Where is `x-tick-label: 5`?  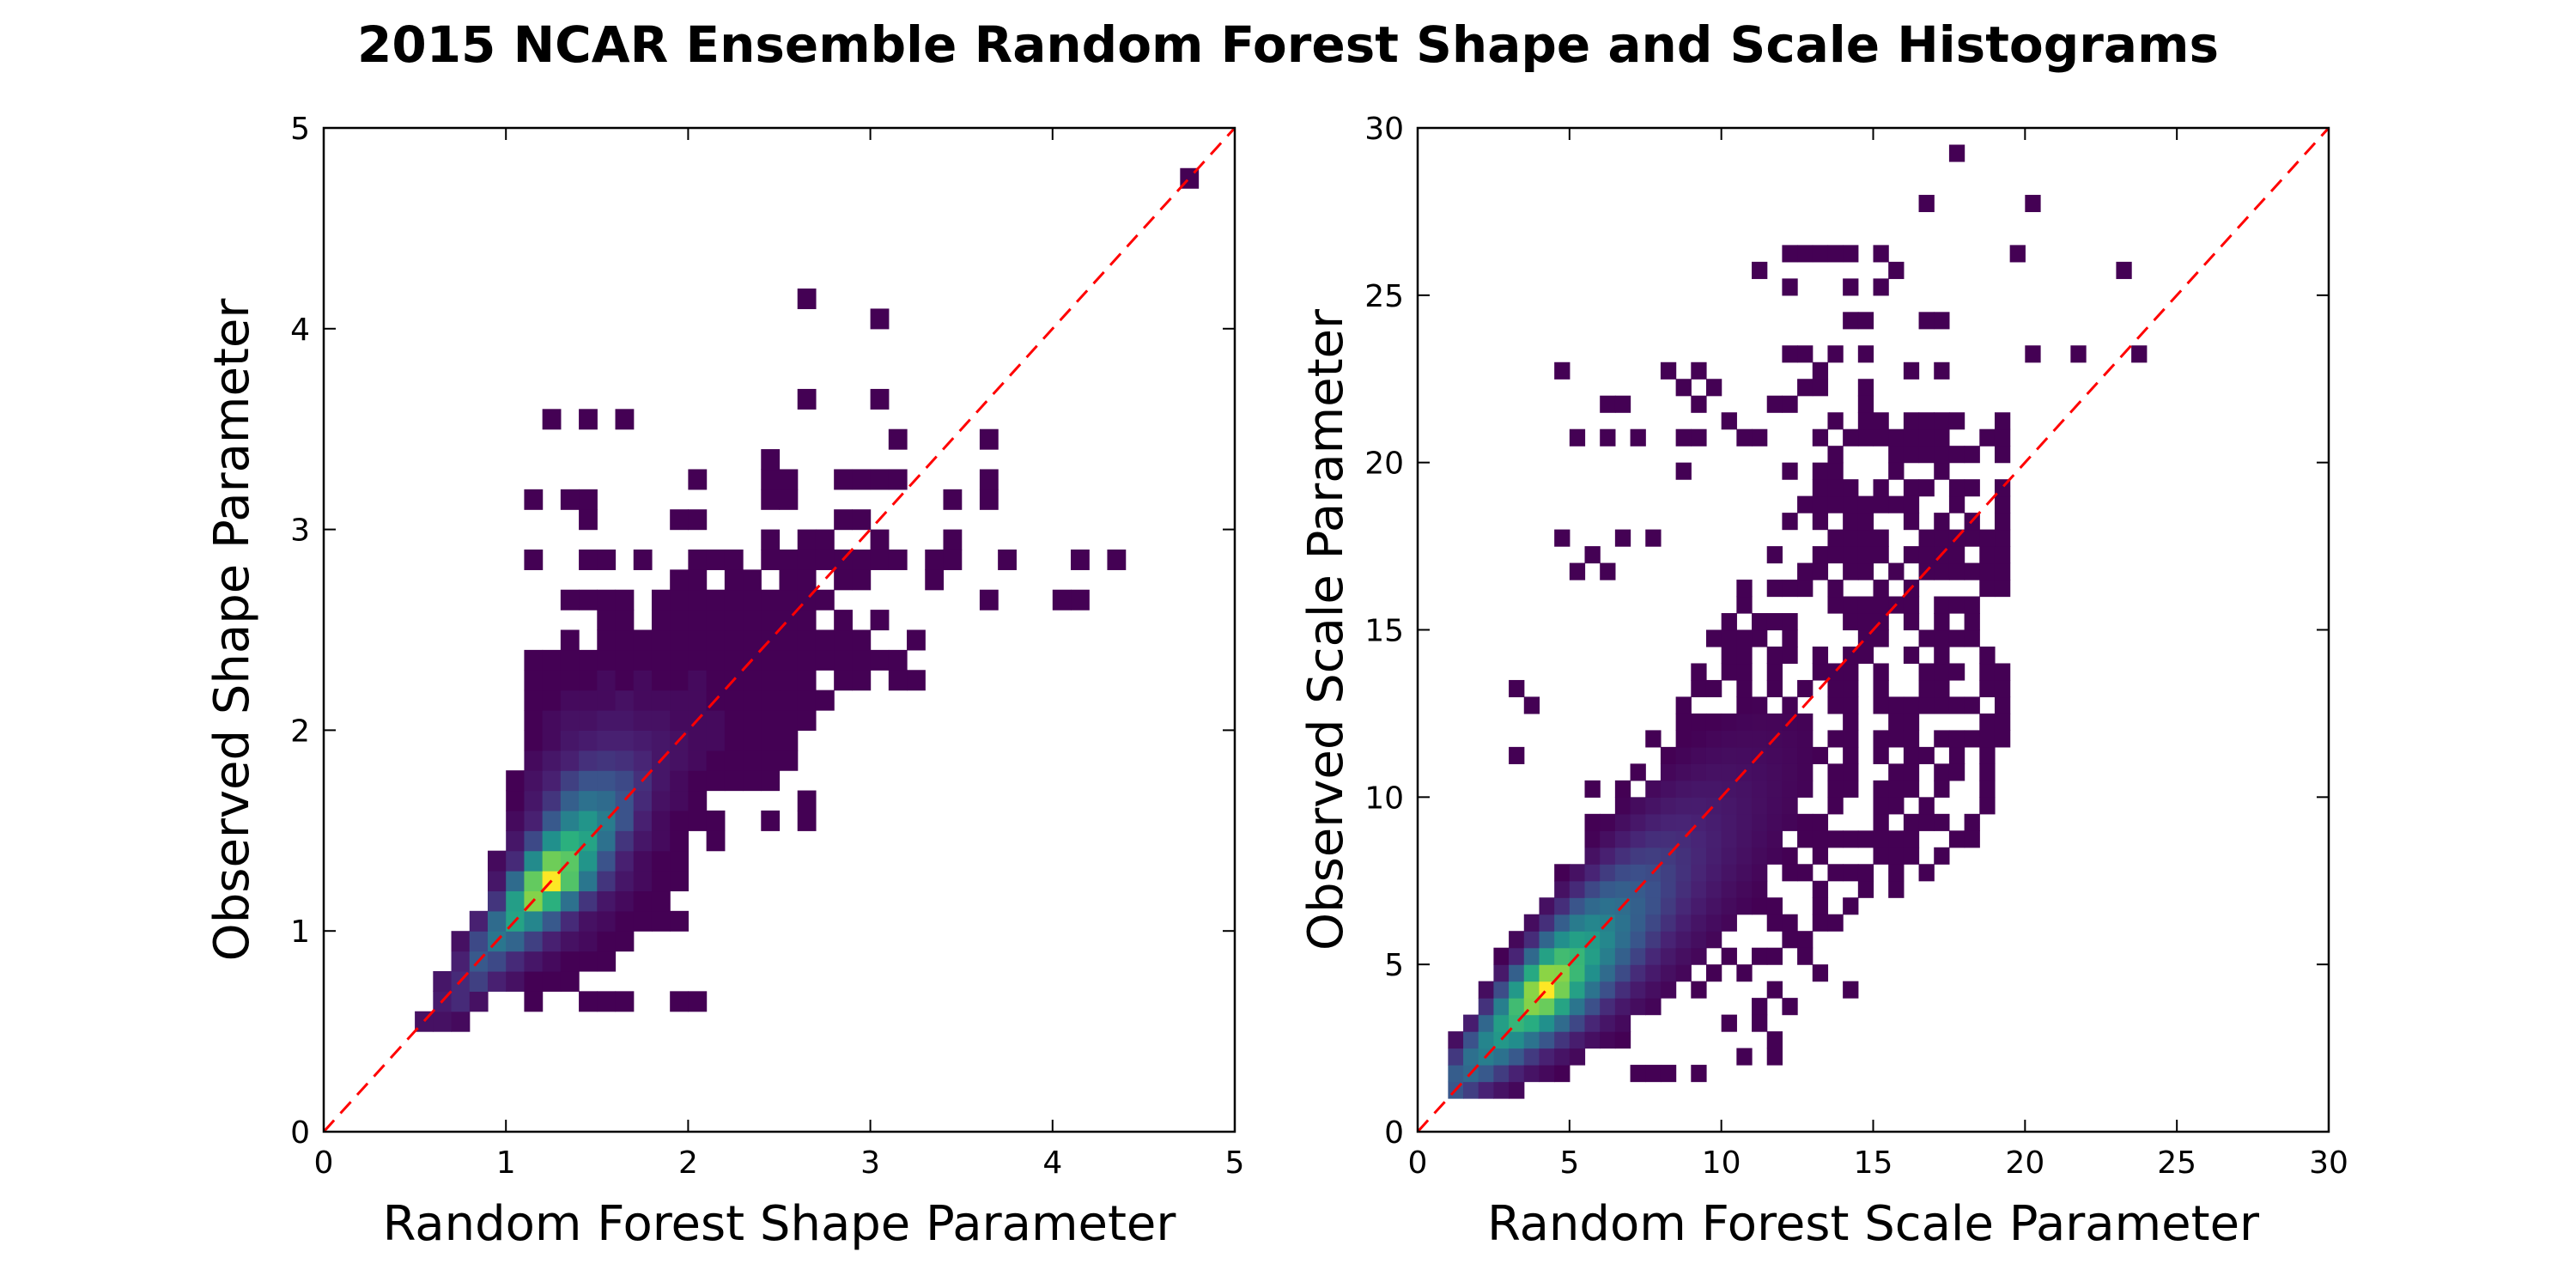
x-tick-label: 5 is located at coordinates (1569, 1163).